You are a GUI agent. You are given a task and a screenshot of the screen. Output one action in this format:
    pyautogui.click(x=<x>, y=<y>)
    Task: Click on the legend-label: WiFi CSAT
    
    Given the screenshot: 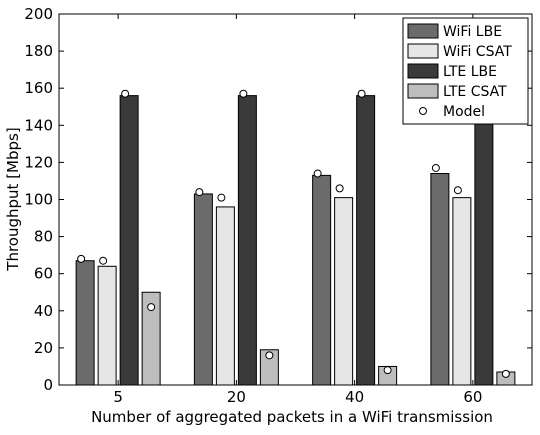 What is the action you would take?
    pyautogui.click(x=477, y=52)
    